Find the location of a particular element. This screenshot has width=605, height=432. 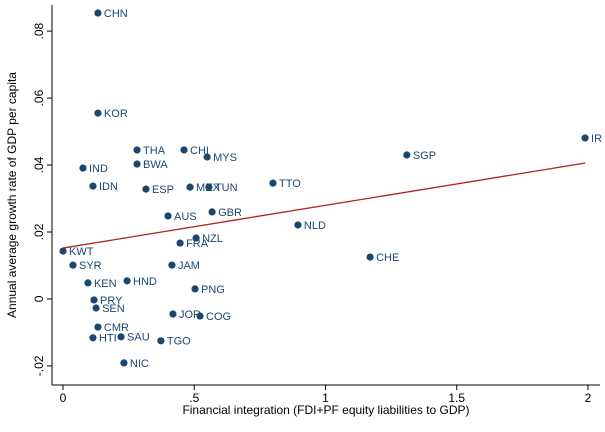

point-label: KOR is located at coordinates (116, 114).